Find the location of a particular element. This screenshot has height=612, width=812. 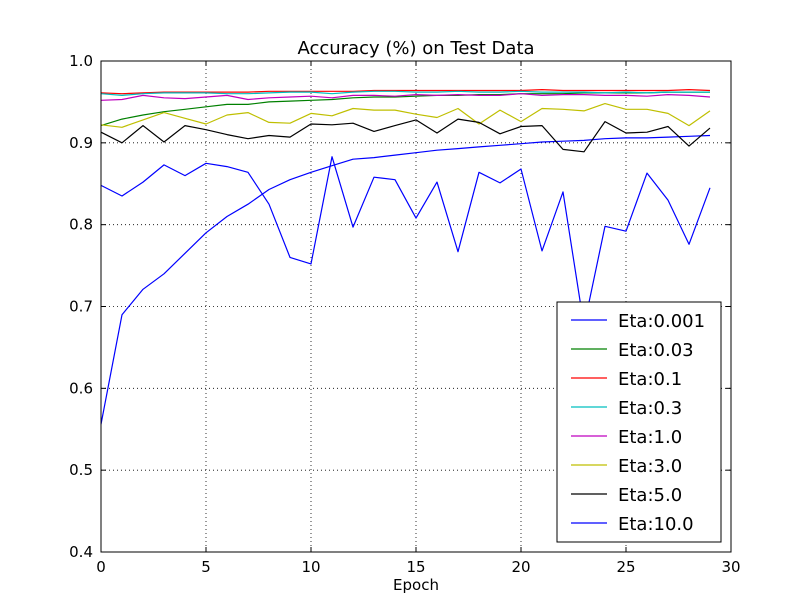

legend-label: Eta:10.0 is located at coordinates (656, 524).